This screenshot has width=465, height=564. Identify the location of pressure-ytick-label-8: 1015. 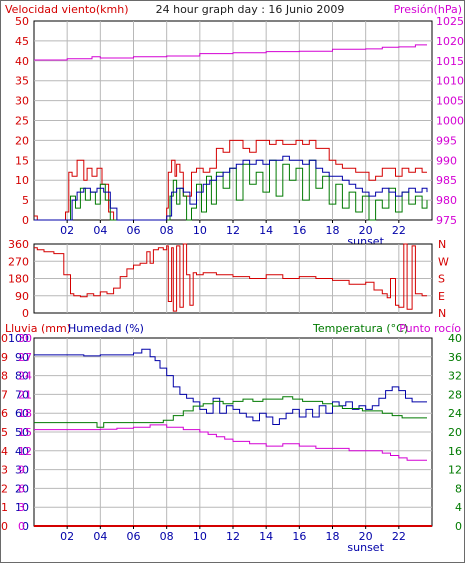
(450, 61).